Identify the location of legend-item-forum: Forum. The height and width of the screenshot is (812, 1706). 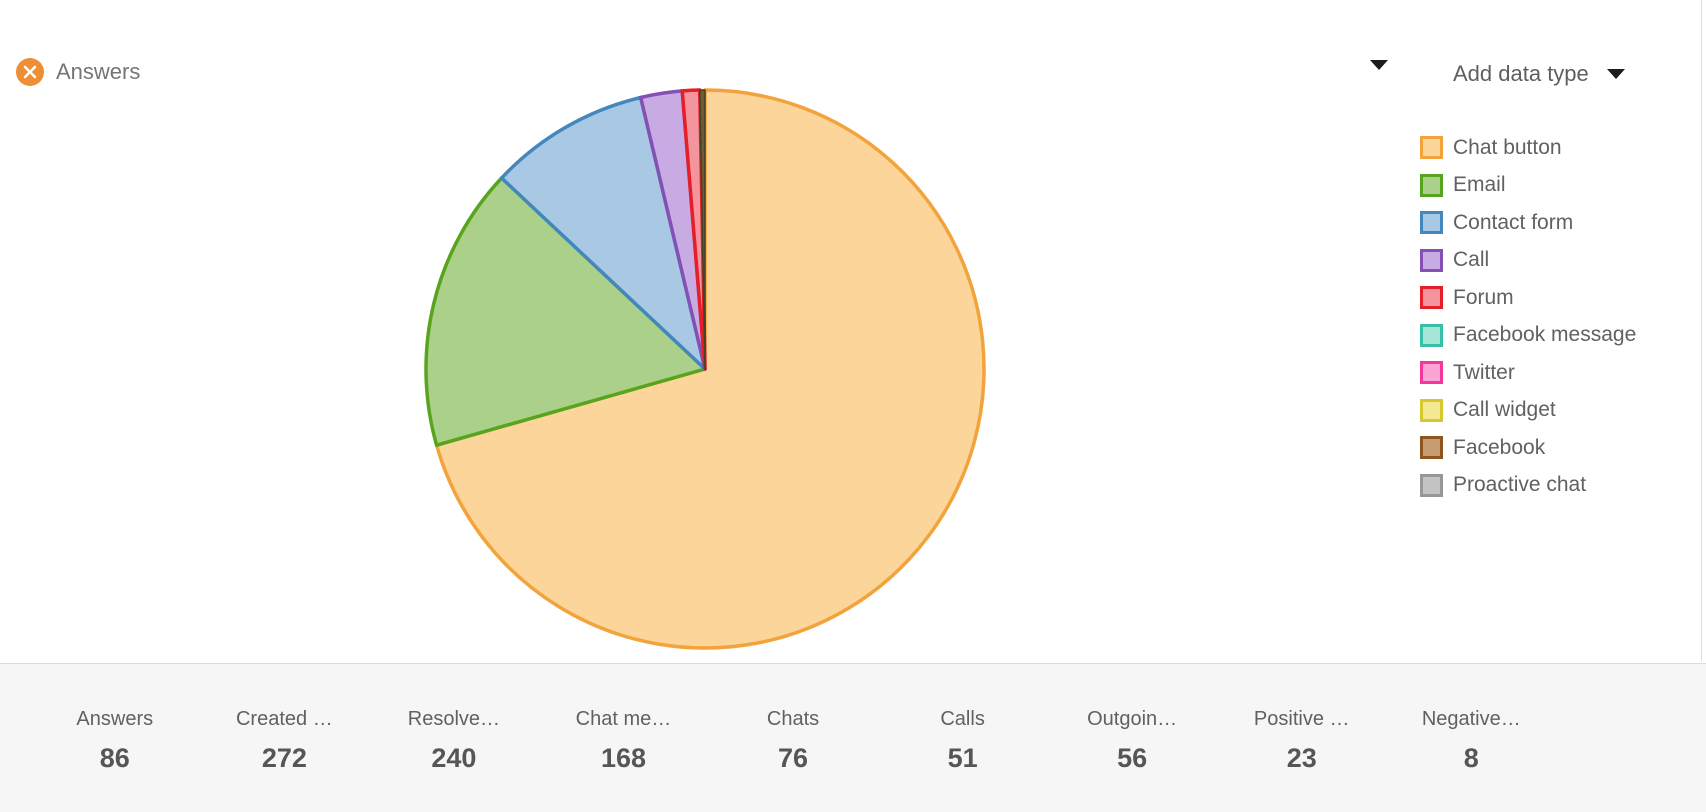
(1528, 298).